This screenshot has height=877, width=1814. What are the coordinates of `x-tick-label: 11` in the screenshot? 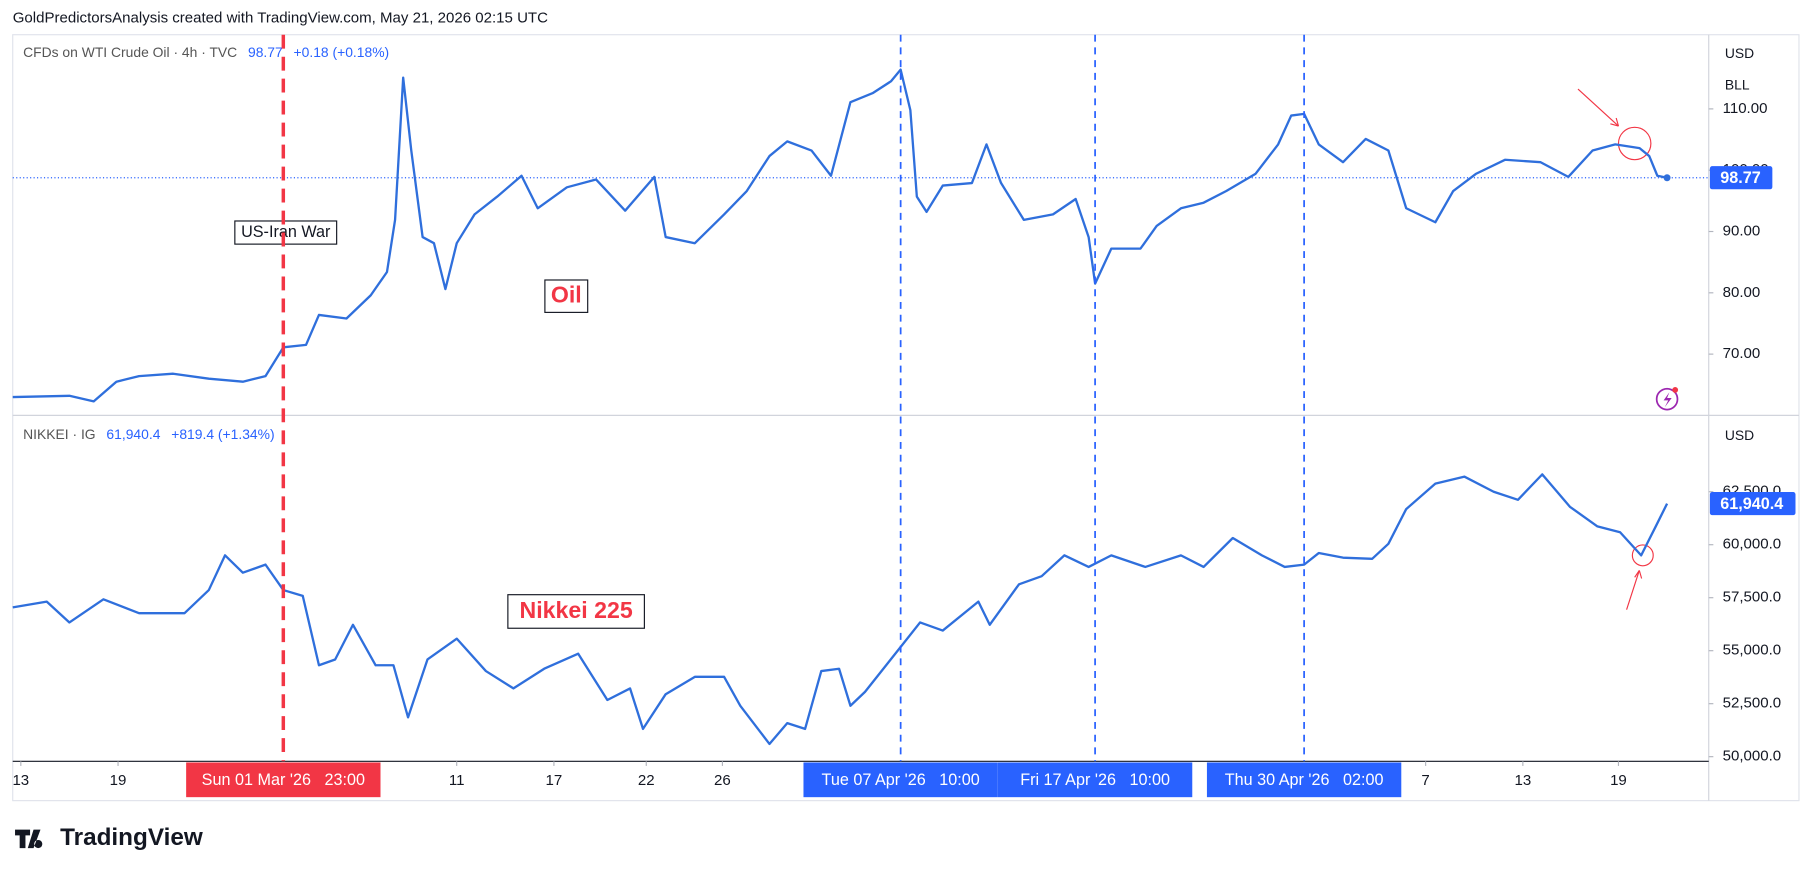 It's located at (457, 780).